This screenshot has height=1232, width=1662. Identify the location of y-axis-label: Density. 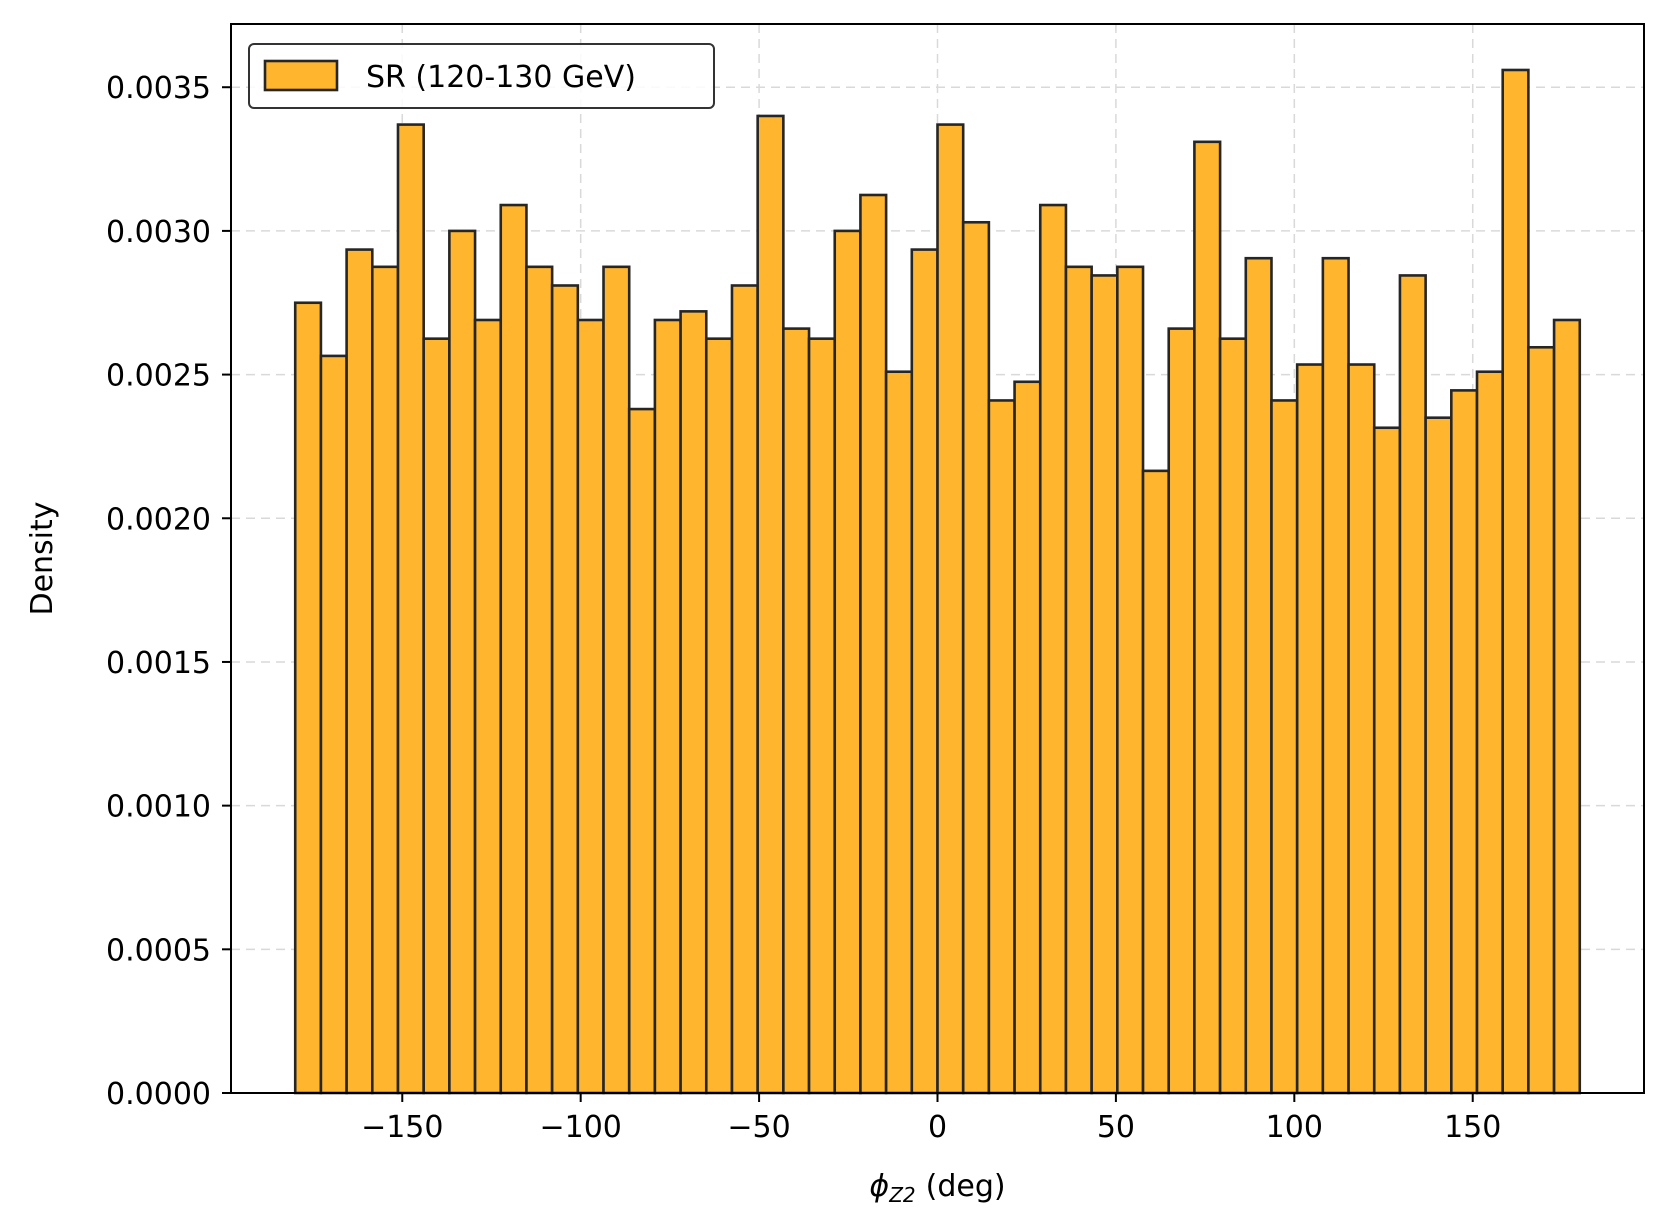
(42, 558).